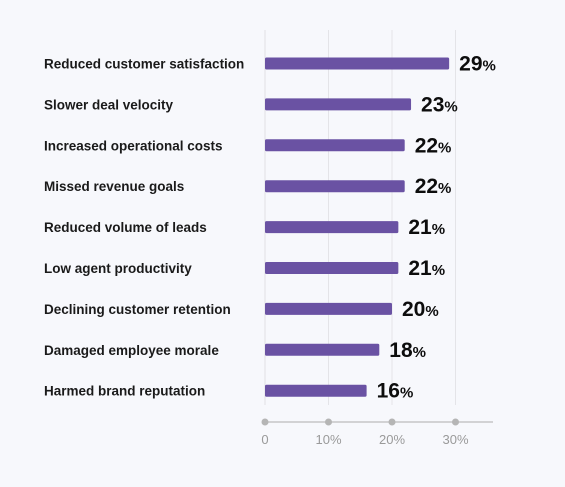  Describe the element at coordinates (133, 145) in the screenshot. I see `category-label: Increased operational costs` at that location.